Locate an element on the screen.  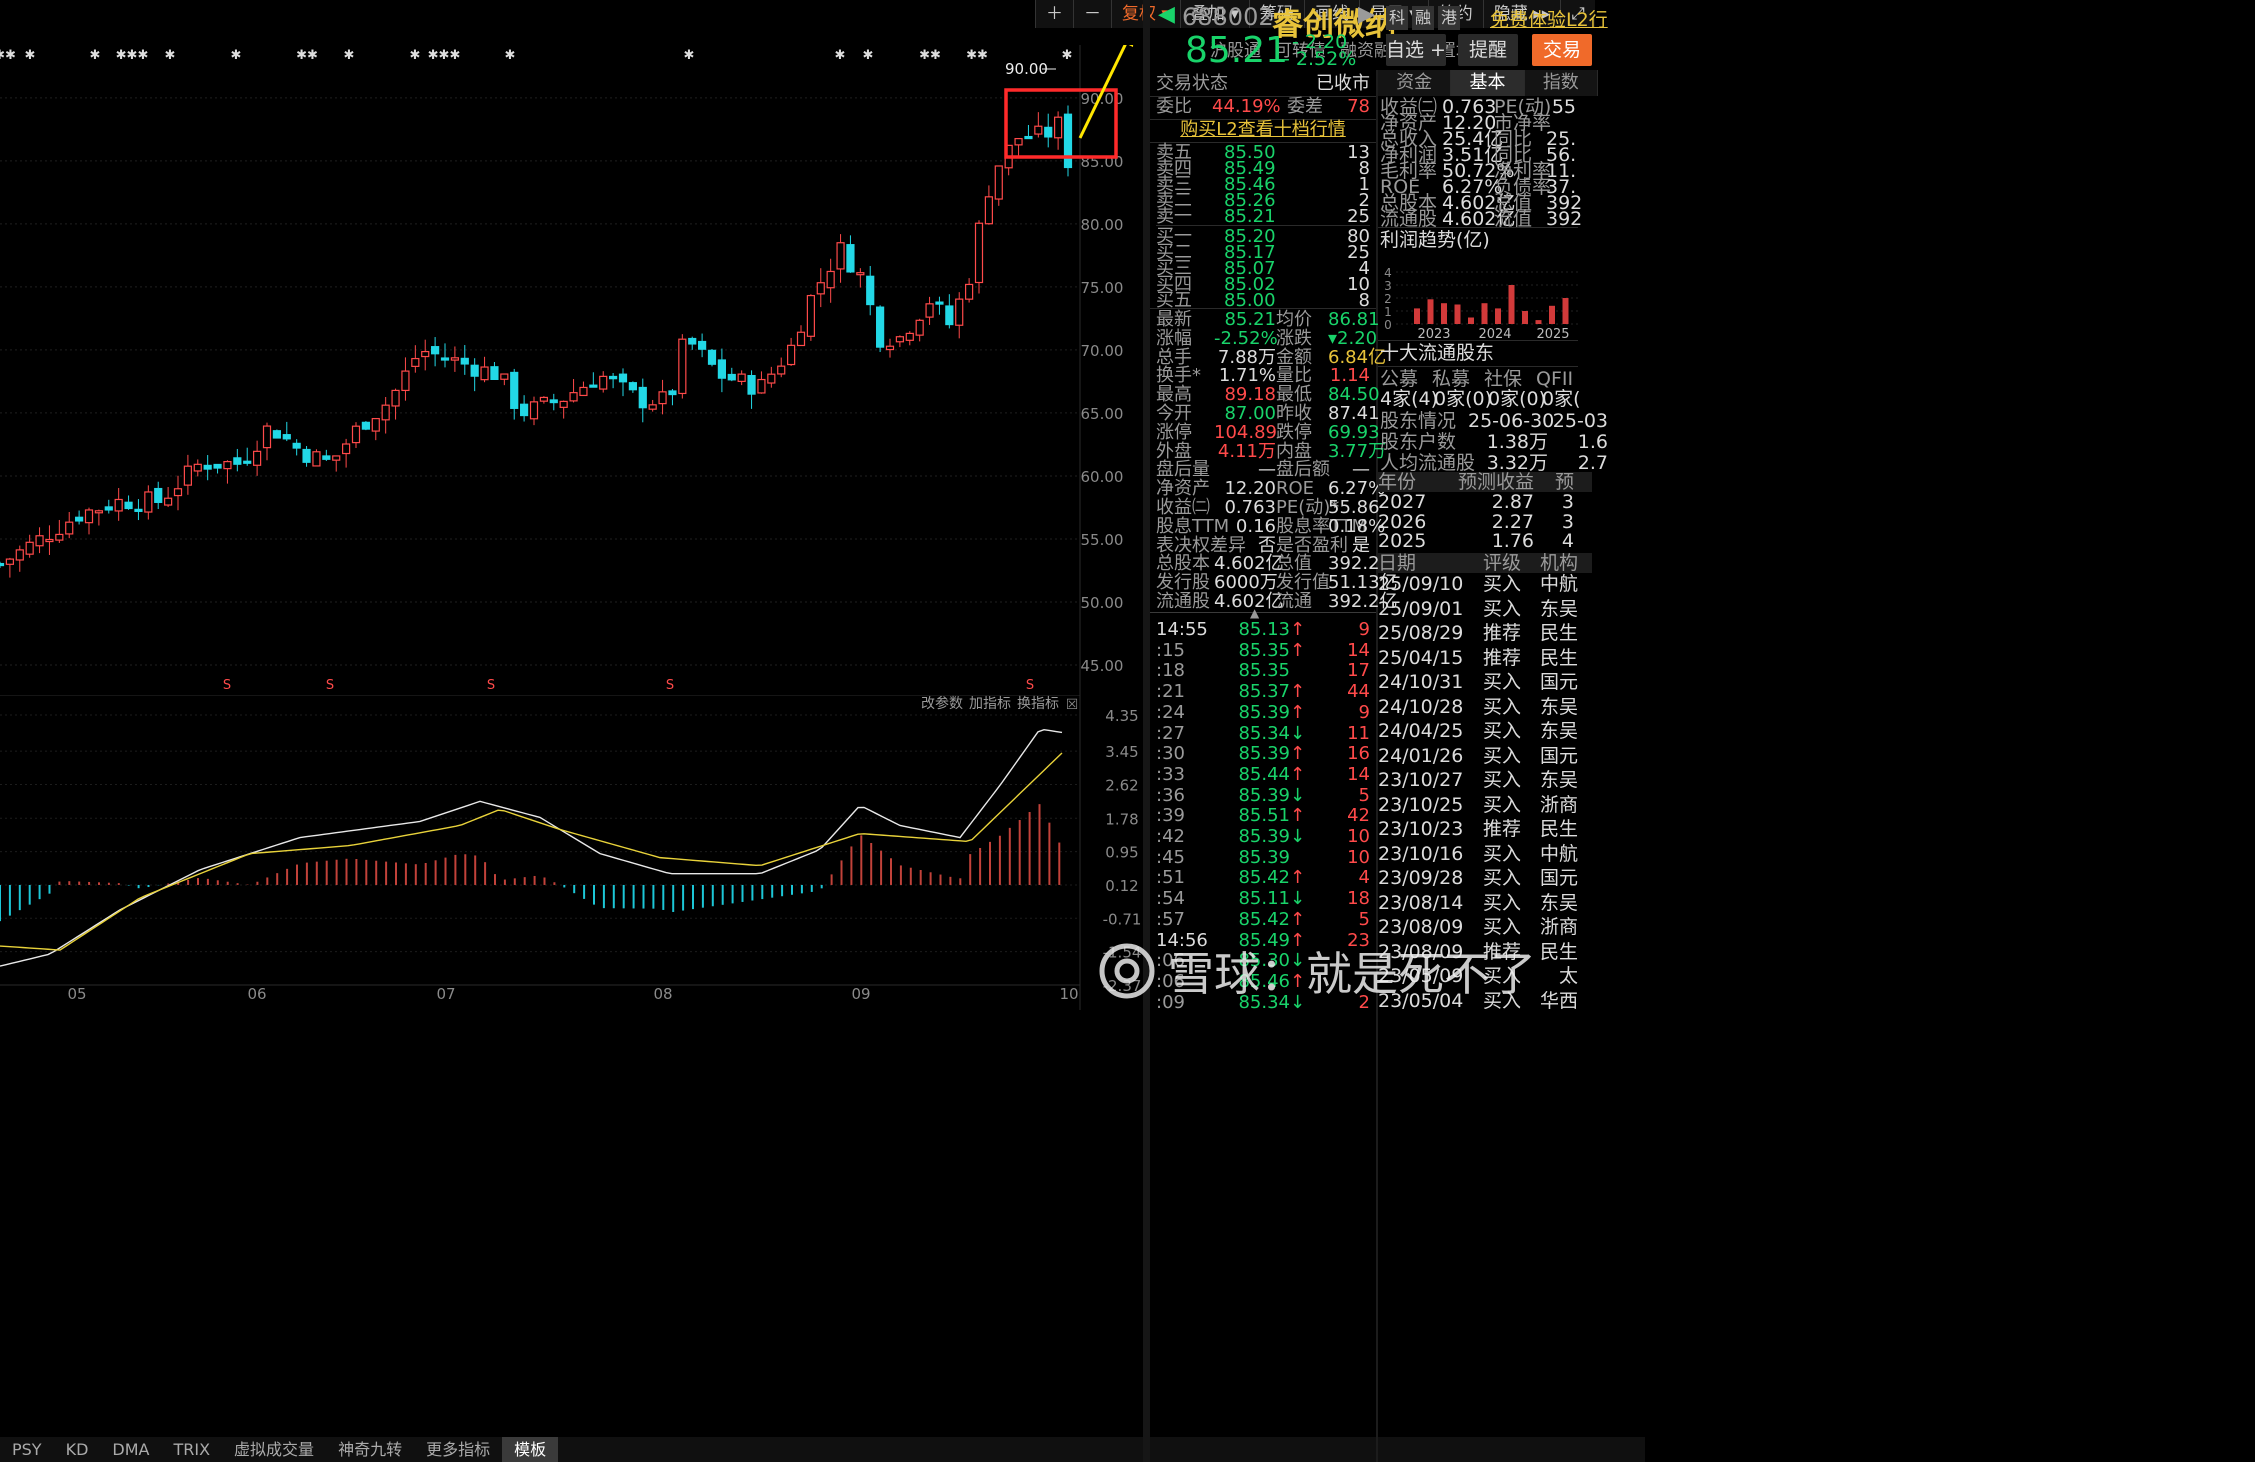
indicator-tab: TRIX is located at coordinates (192, 1449).